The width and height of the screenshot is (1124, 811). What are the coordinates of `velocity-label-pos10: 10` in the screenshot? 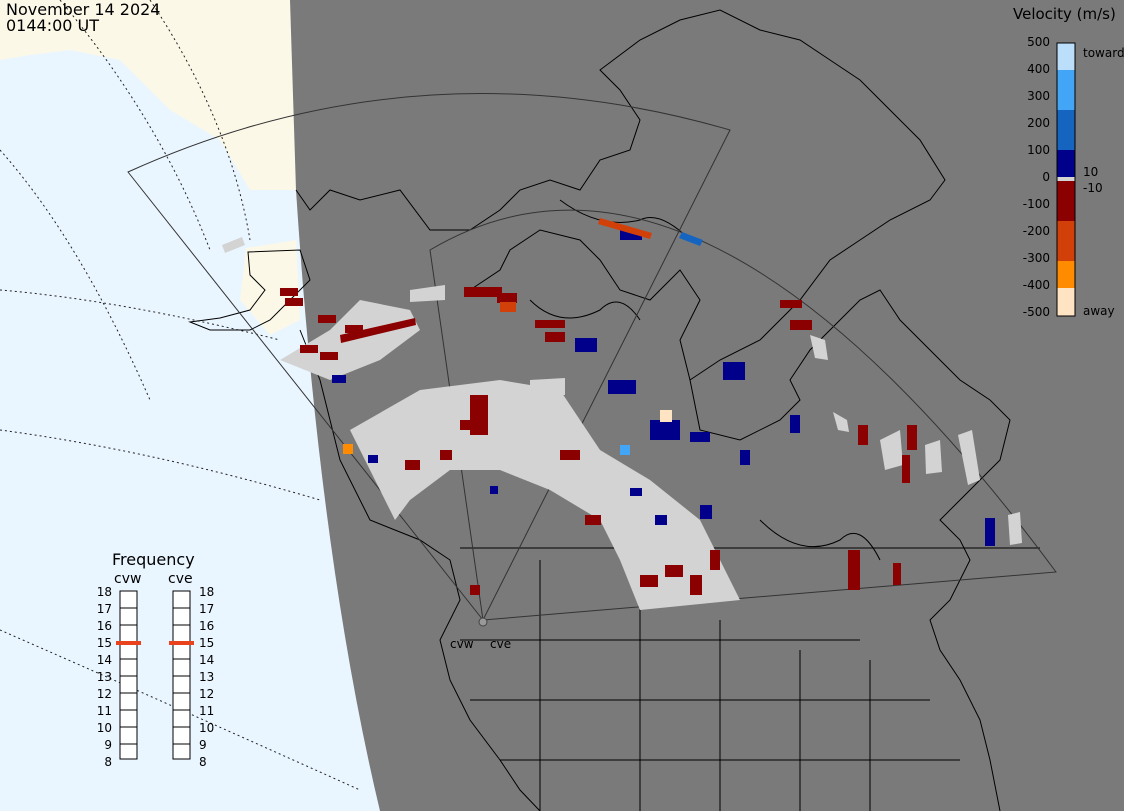 It's located at (1090, 172).